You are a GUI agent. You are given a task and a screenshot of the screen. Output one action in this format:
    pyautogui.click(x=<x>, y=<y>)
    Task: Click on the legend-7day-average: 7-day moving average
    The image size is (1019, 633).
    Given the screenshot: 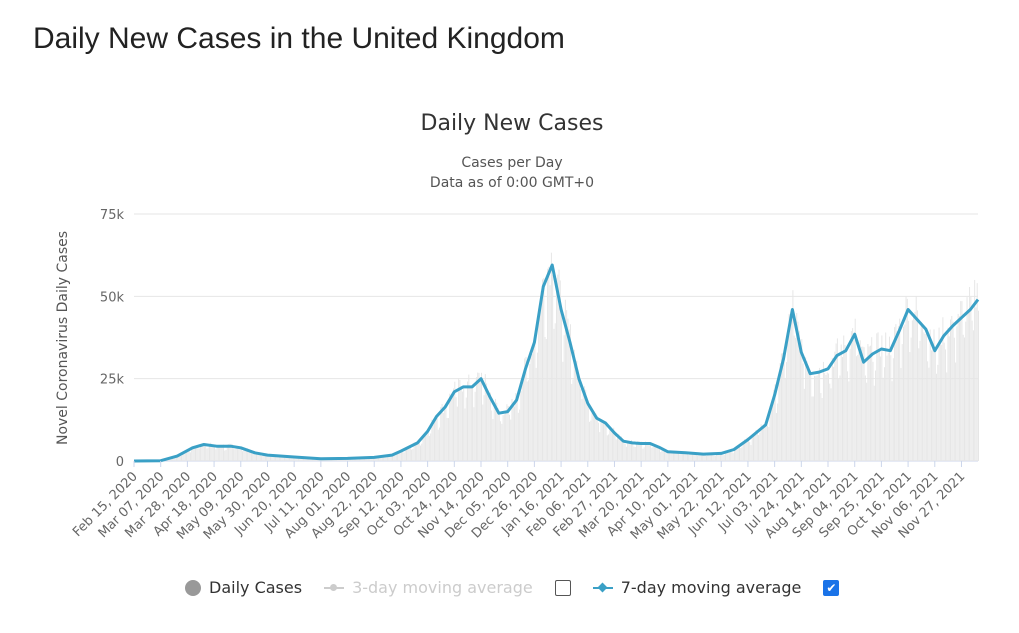 What is the action you would take?
    pyautogui.click(x=696, y=587)
    